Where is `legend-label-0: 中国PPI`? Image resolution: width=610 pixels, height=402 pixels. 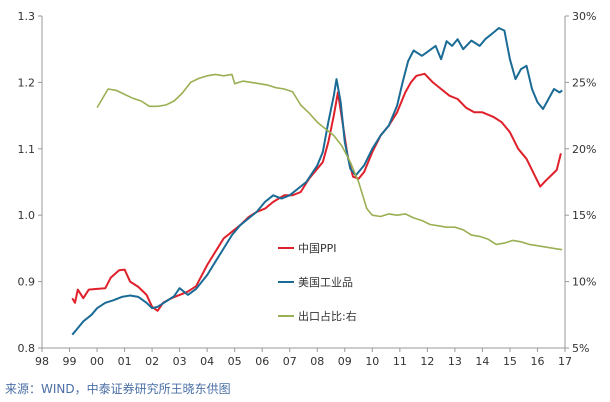 legend-label-0: 中国PPI is located at coordinates (317, 248).